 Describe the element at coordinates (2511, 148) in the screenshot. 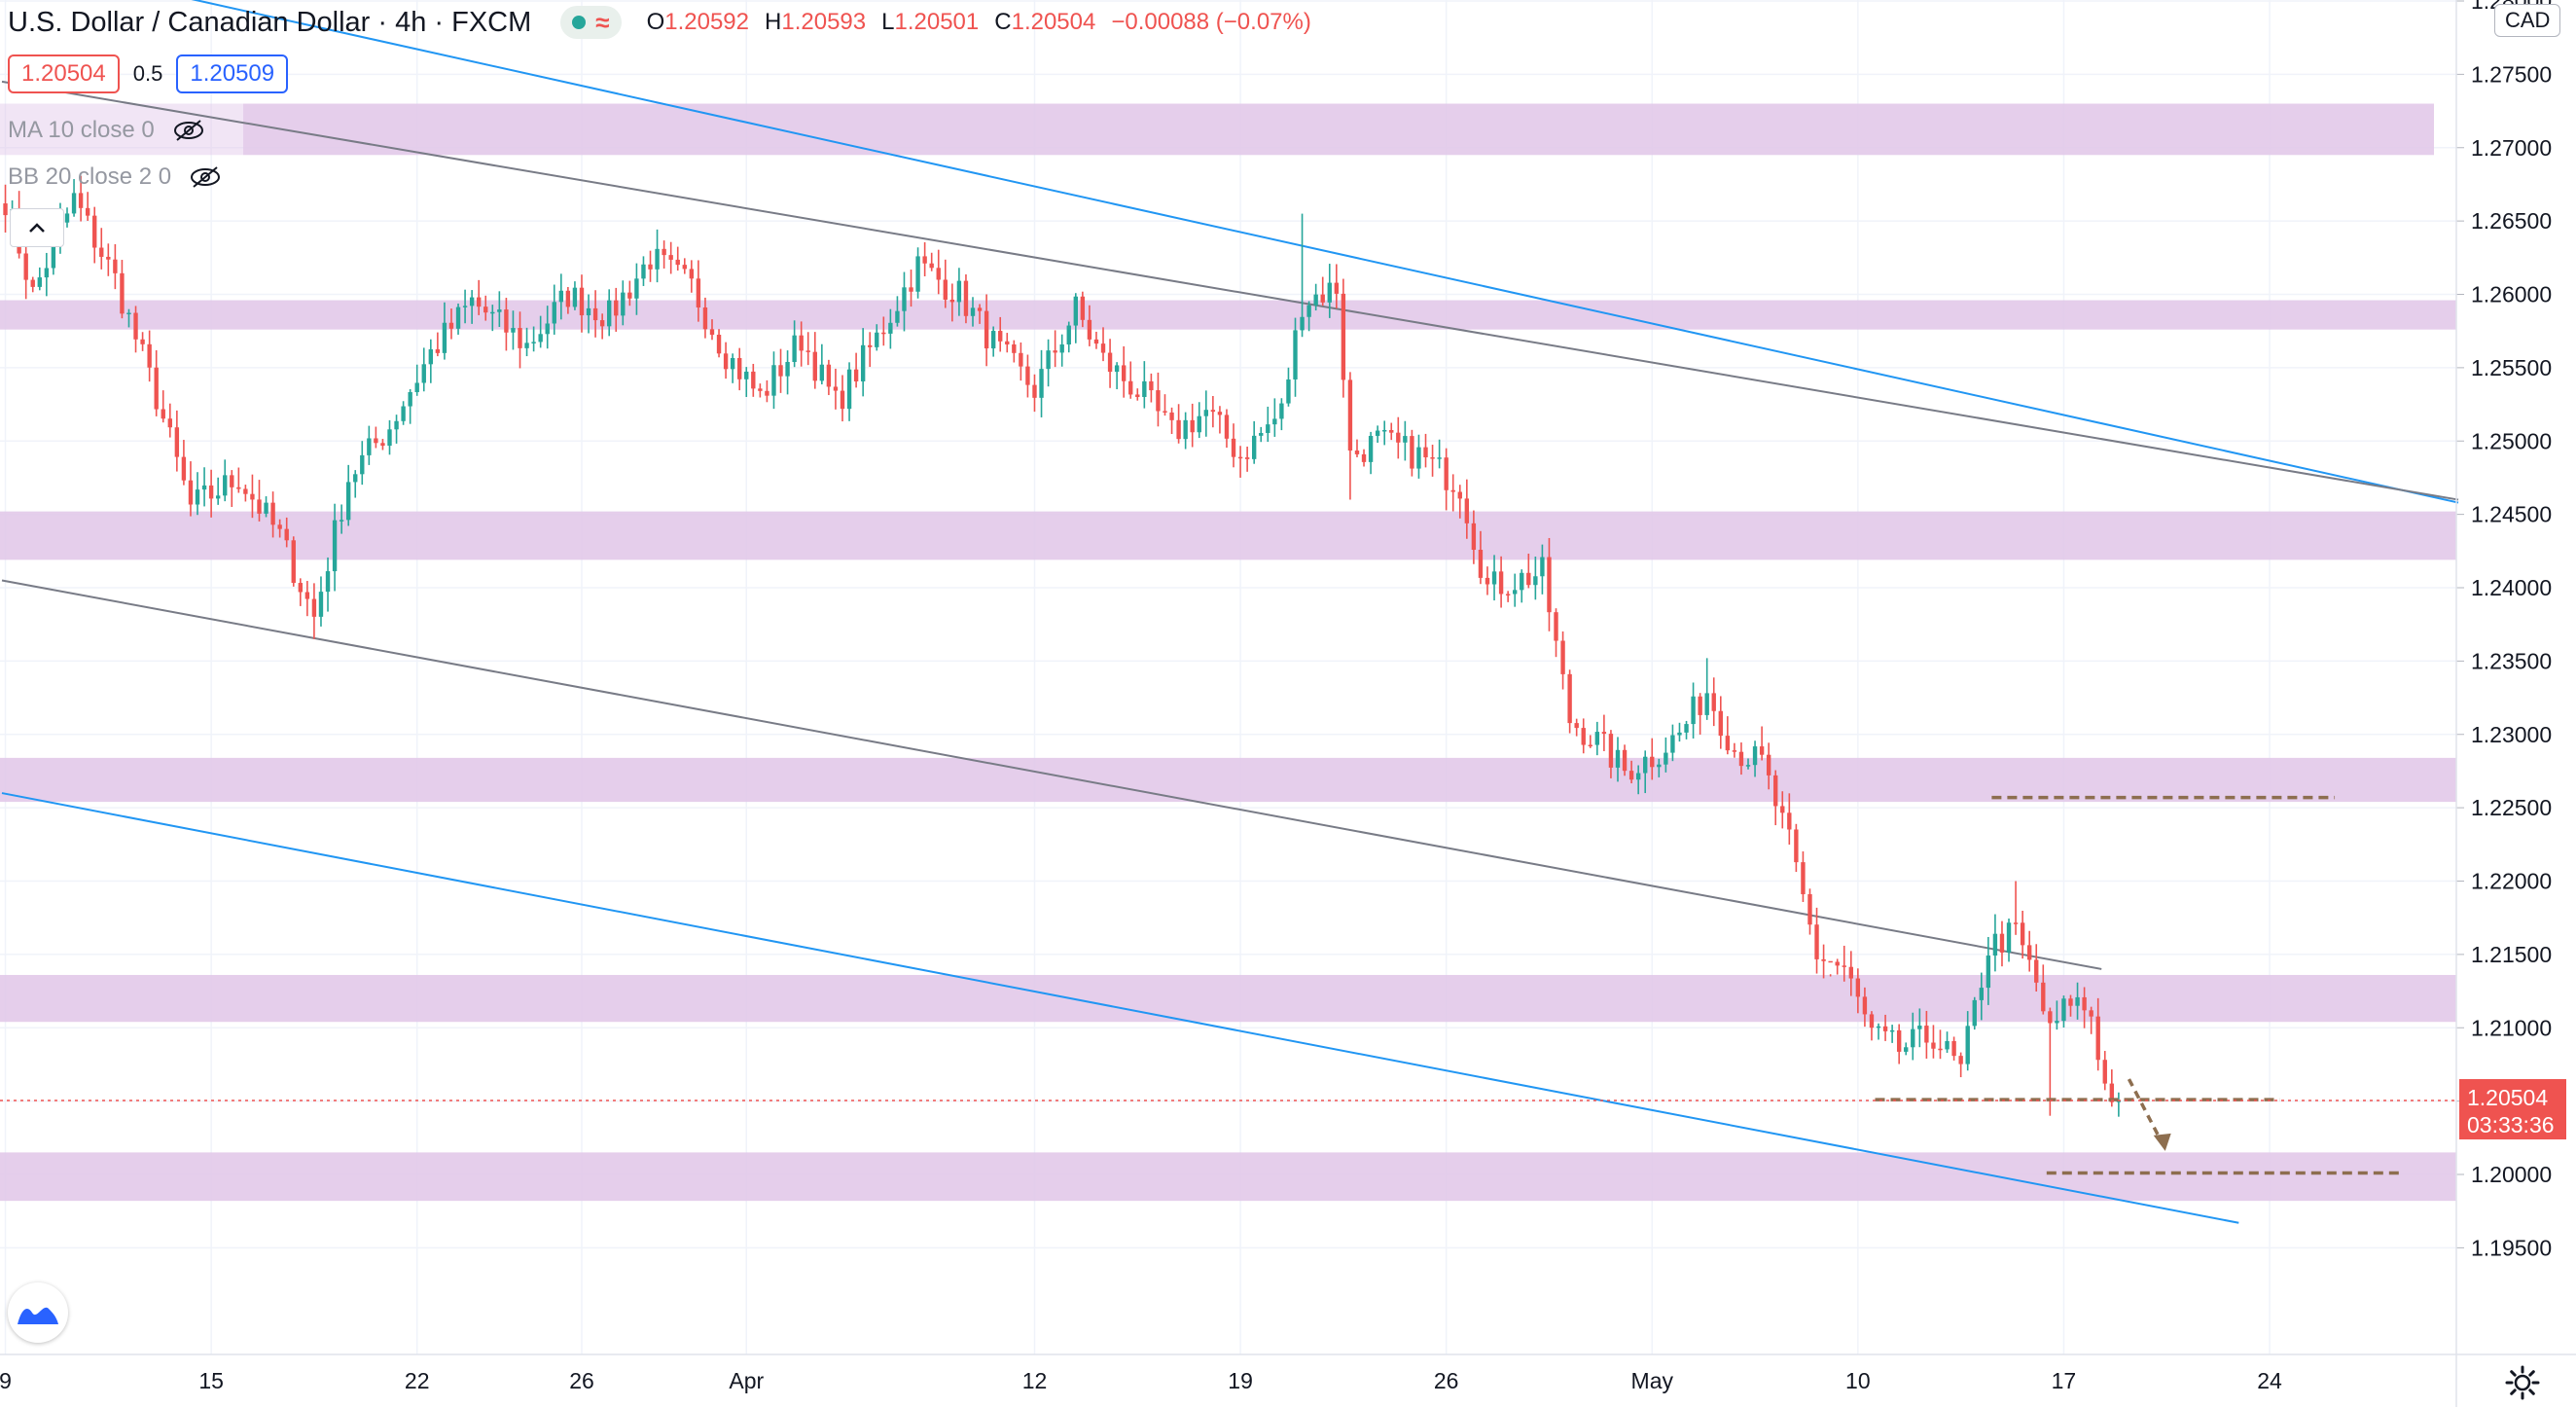

I see `price-tick-label: 1.27000` at that location.